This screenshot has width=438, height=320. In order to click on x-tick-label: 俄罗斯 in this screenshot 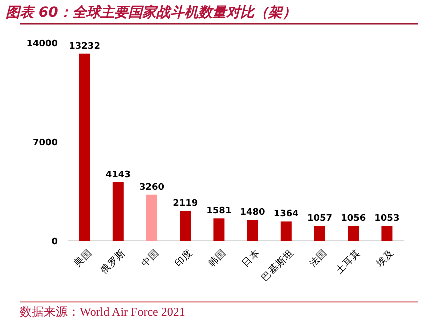, I will do `click(113, 262)`.